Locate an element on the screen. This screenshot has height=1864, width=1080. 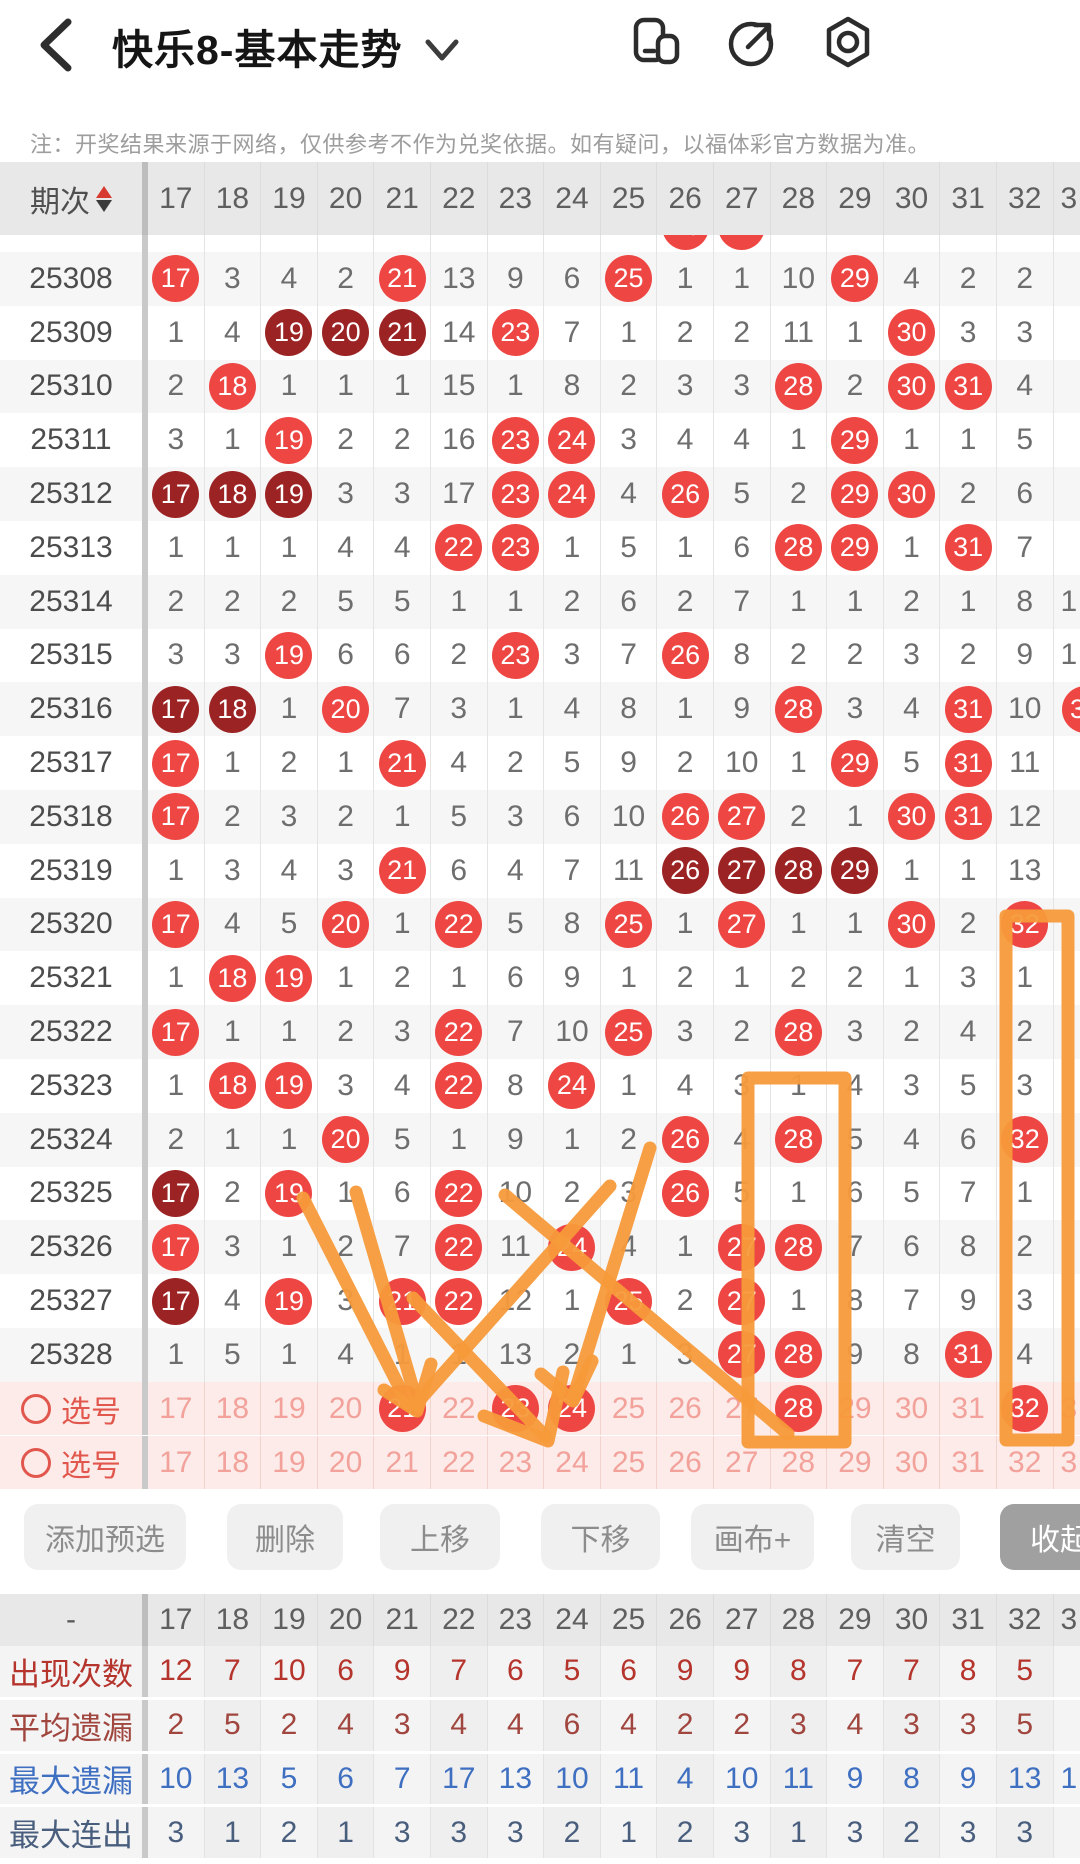
period-cell: 25311 is located at coordinates (74, 440).